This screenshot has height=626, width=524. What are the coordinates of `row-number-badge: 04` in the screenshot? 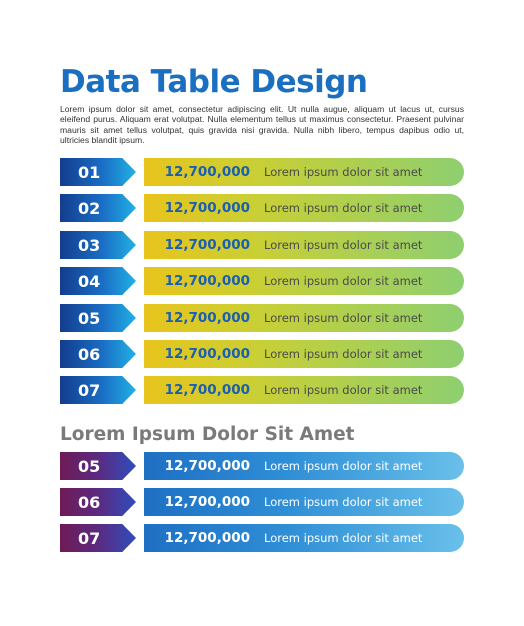 It's located at (98, 281).